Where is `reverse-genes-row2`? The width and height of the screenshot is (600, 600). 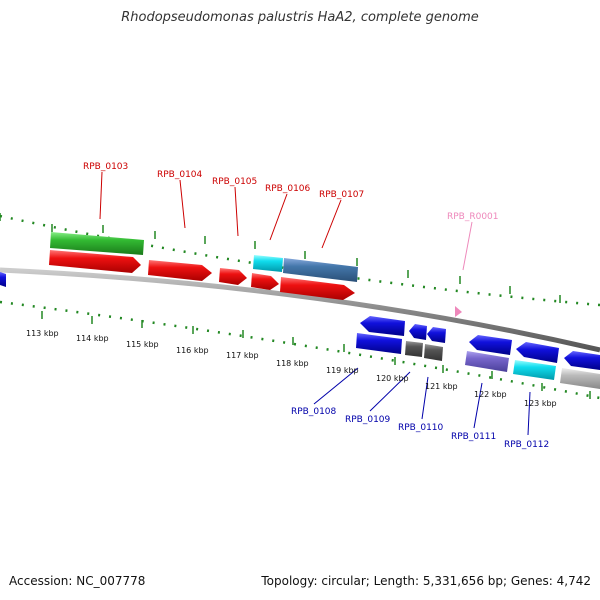 reverse-genes-row2 is located at coordinates (478, 361).